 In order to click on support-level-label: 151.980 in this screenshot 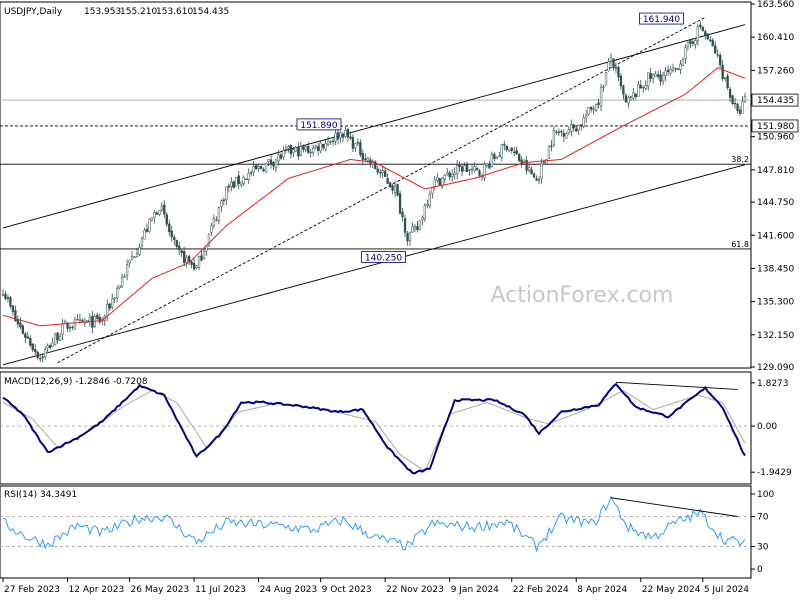, I will do `click(775, 127)`.